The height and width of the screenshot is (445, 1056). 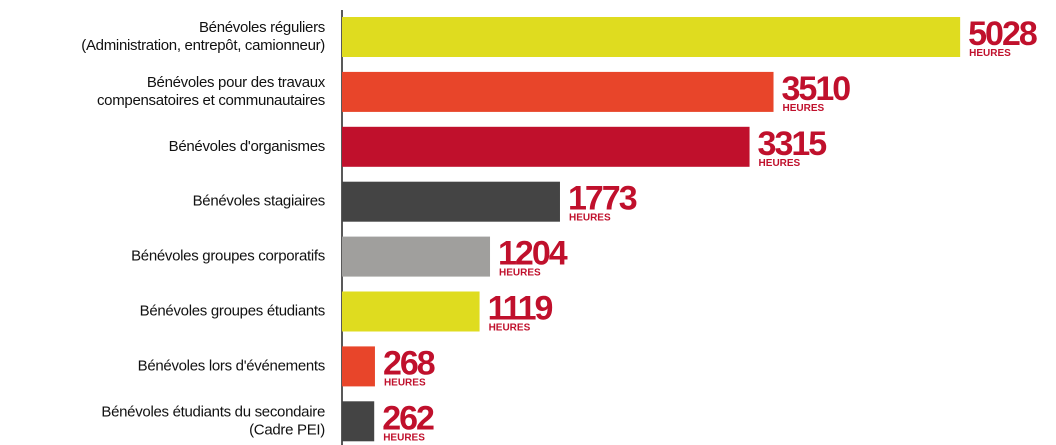 What do you see at coordinates (213, 411) in the screenshot?
I see `category-label: Bénévoles étudiants du secondaire` at bounding box center [213, 411].